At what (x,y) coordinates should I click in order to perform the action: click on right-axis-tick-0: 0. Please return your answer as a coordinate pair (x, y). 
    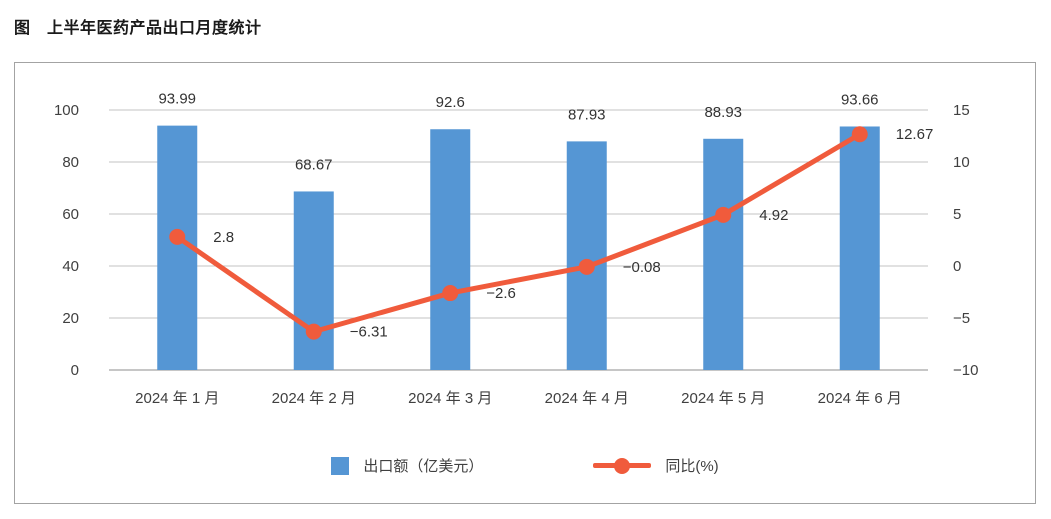
    Looking at the image, I should click on (957, 266).